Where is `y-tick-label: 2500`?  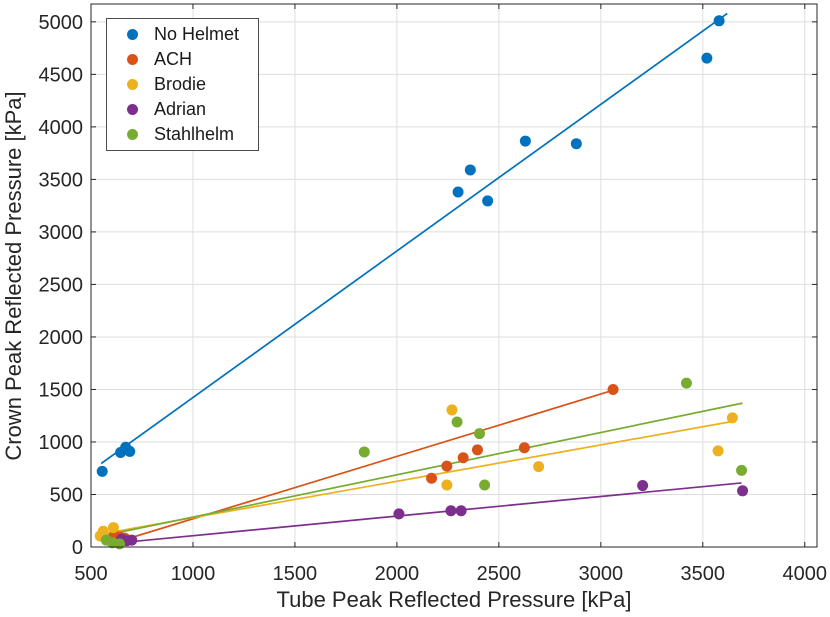 y-tick-label: 2500 is located at coordinates (61, 285).